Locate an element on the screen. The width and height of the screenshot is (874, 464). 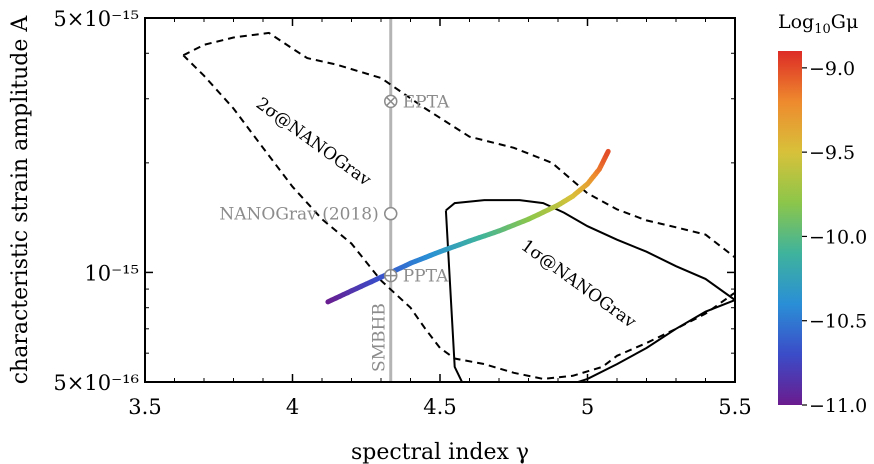
y-axis-label: characteristic strain amplitude A is located at coordinates (20, 200).